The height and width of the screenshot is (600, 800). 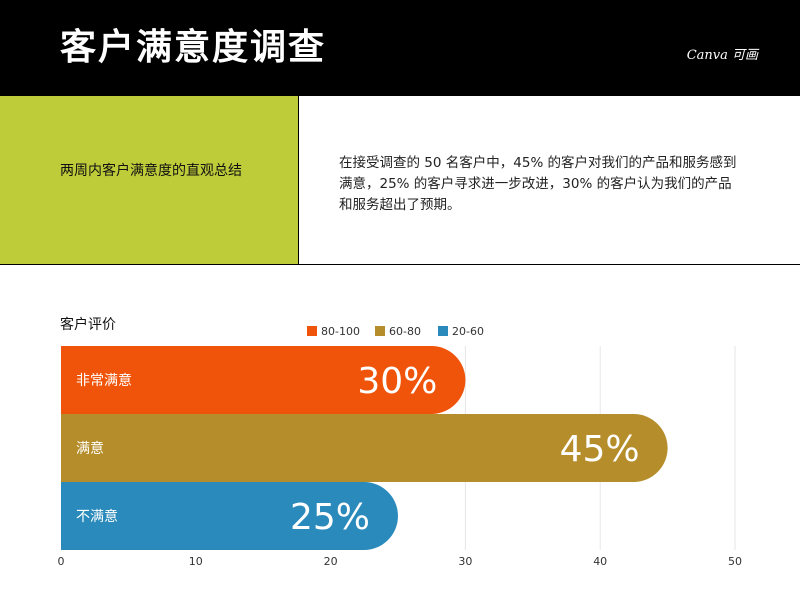 I want to click on x-tick-label: 40, so click(x=600, y=561).